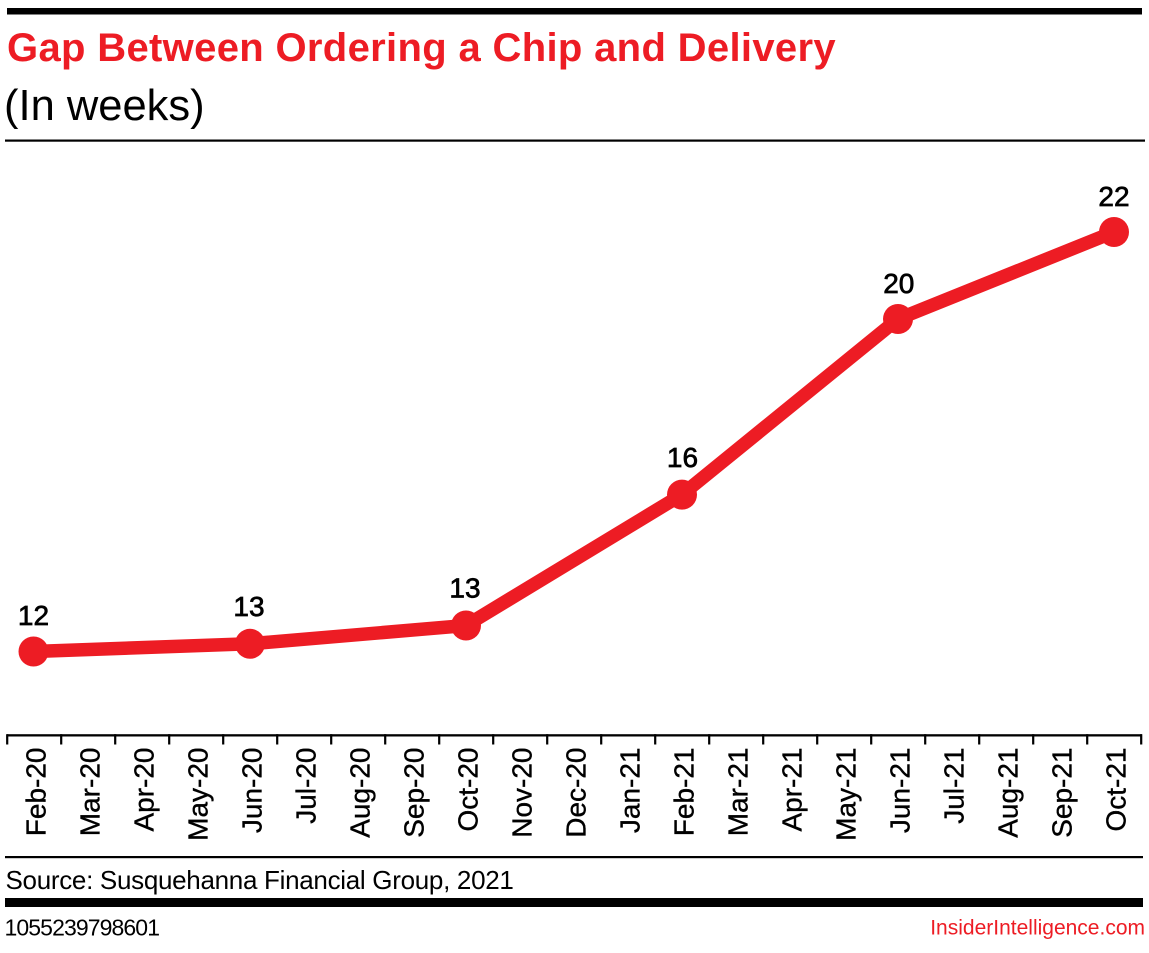 This screenshot has width=1149, height=953. What do you see at coordinates (143, 790) in the screenshot?
I see `svg-text: Apr-20` at bounding box center [143, 790].